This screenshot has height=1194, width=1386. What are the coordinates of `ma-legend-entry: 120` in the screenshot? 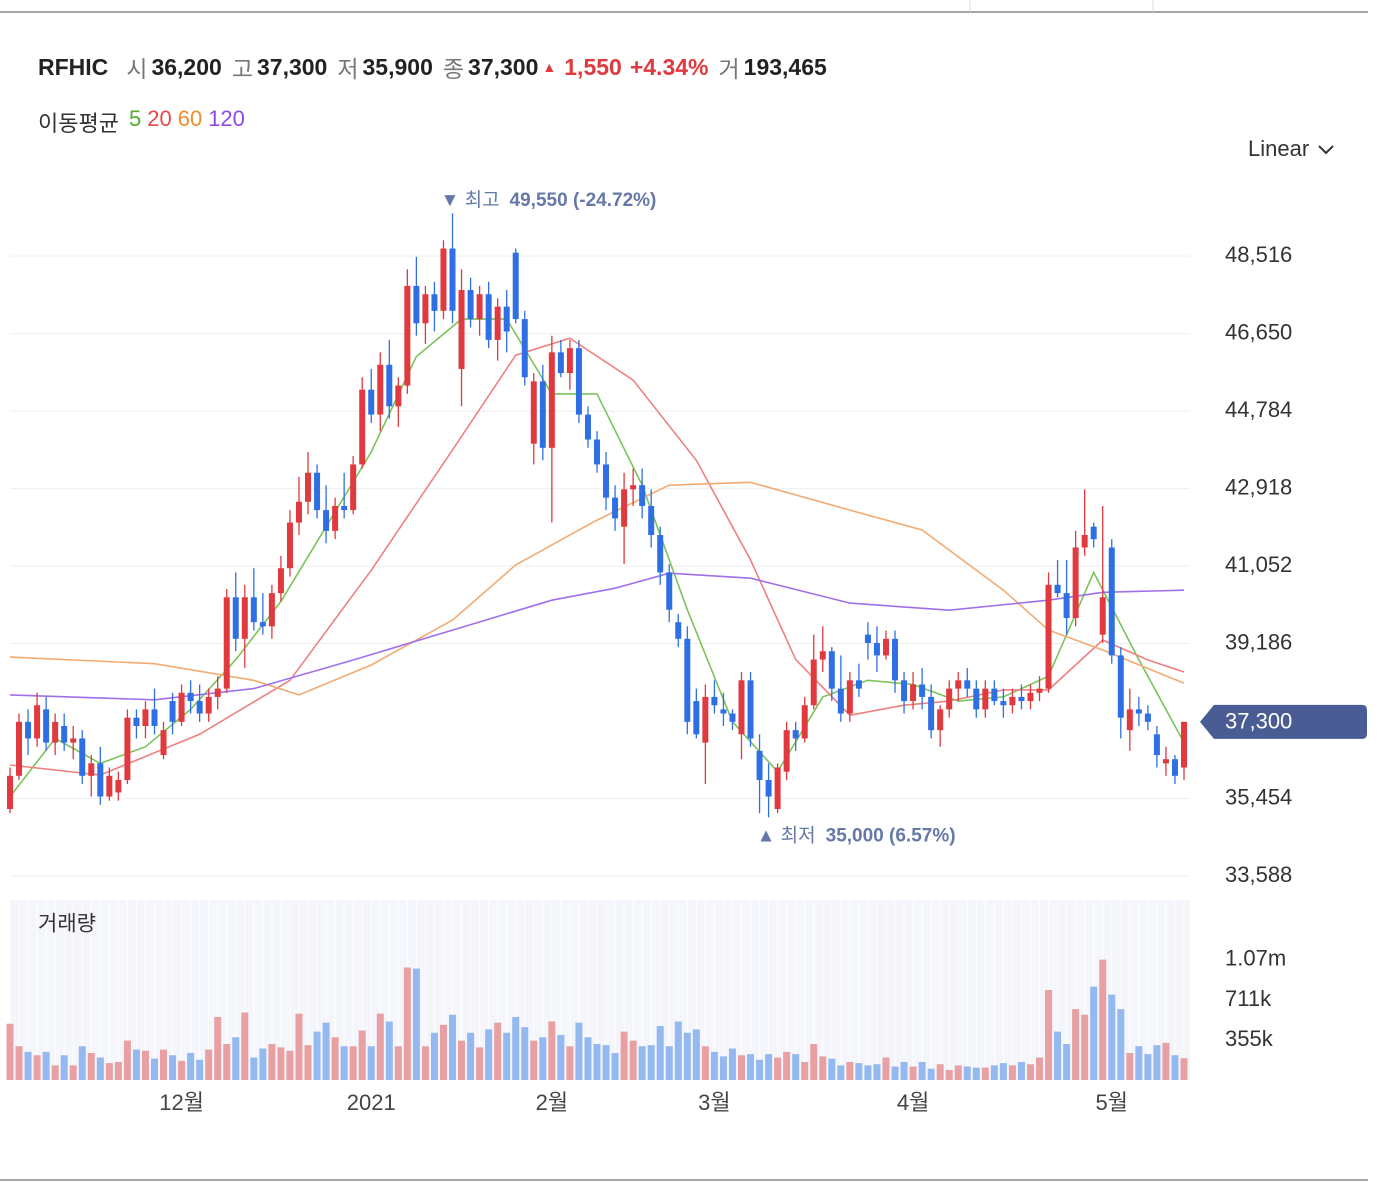 It's located at (226, 118).